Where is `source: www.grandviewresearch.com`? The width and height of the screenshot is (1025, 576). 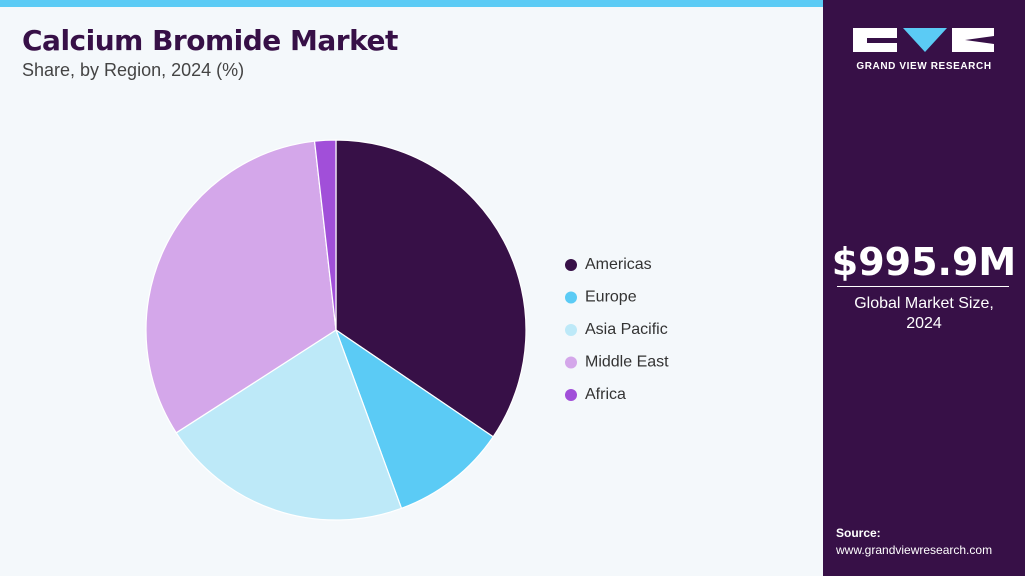 source: www.grandviewresearch.com is located at coordinates (914, 550).